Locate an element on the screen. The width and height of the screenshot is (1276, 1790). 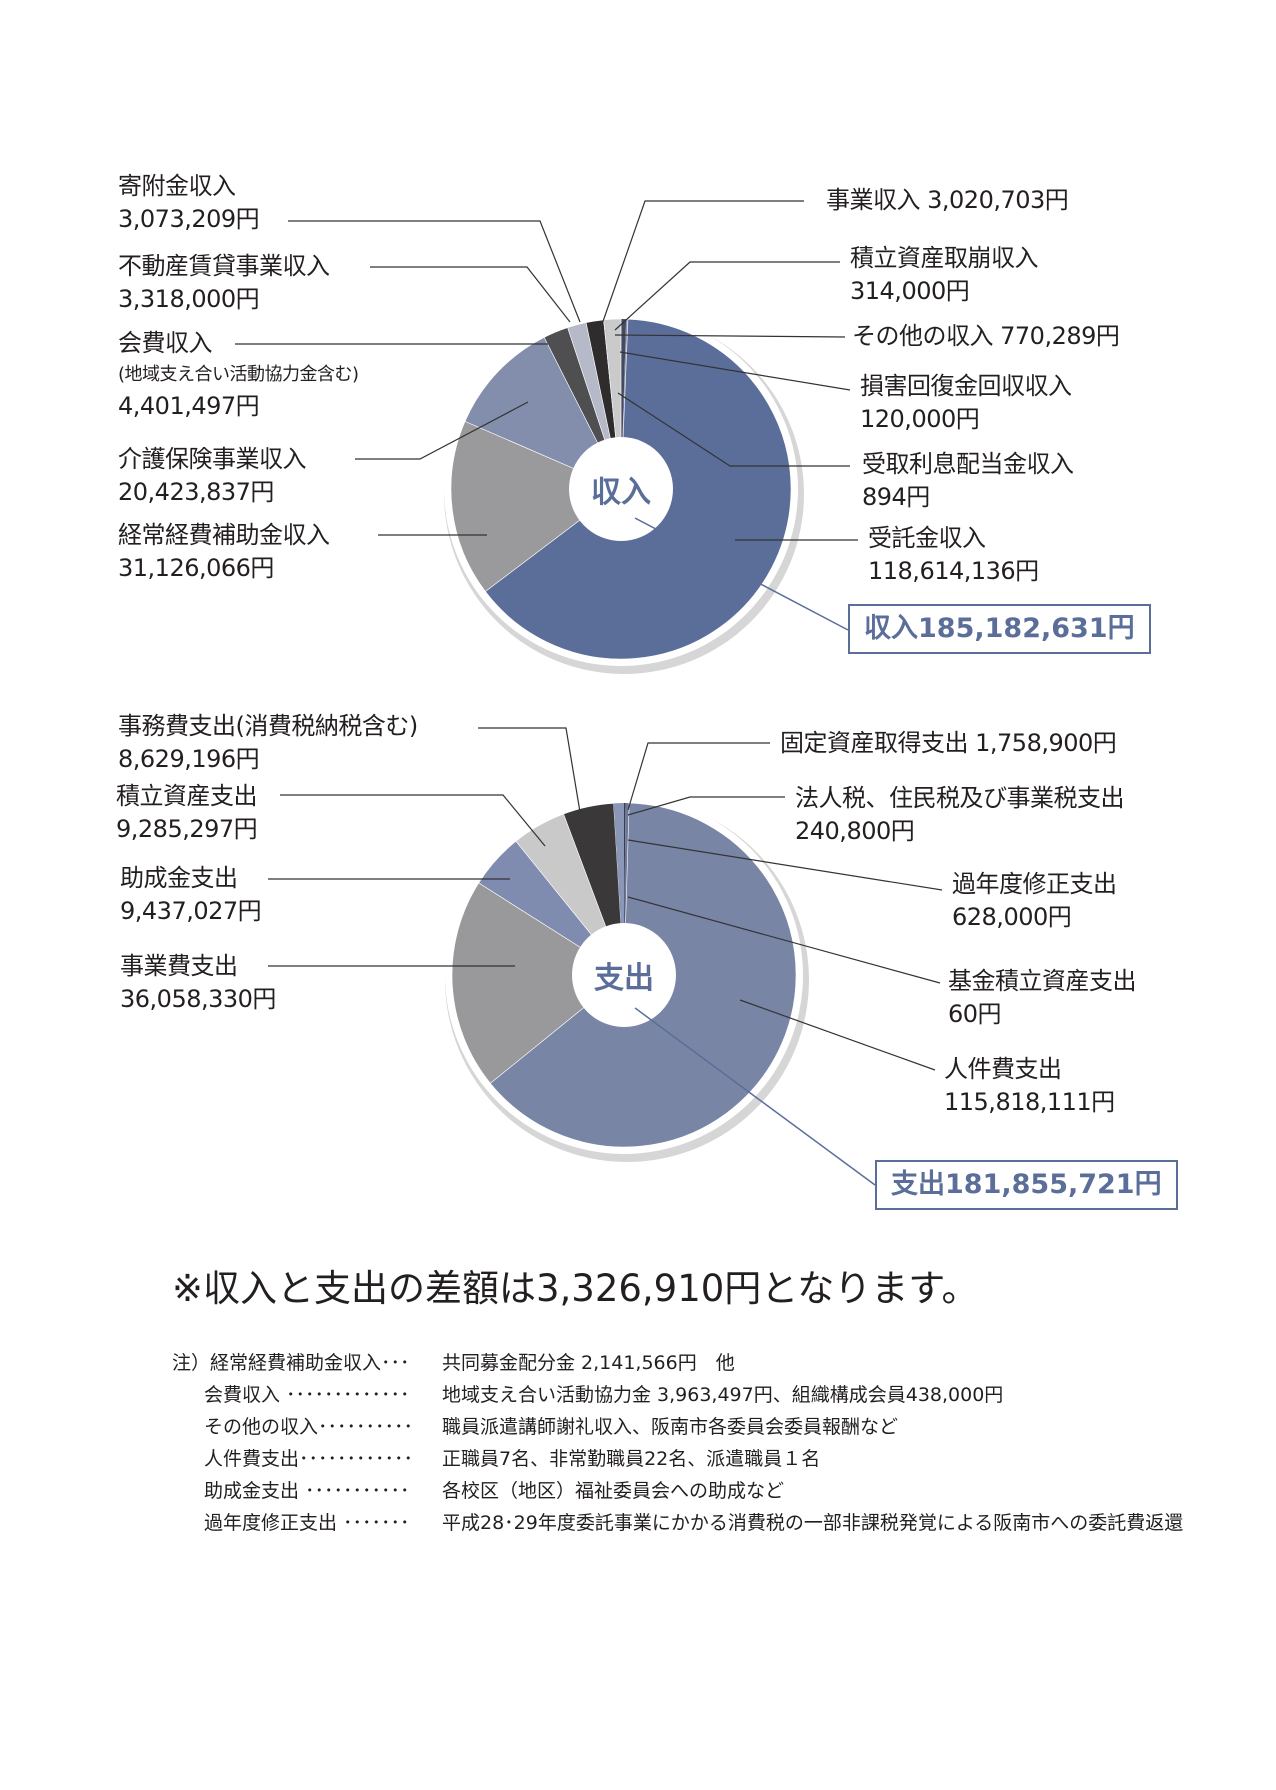
label-reserve-expense: 積立資産支出 9,285,297円 is located at coordinates (187, 812).